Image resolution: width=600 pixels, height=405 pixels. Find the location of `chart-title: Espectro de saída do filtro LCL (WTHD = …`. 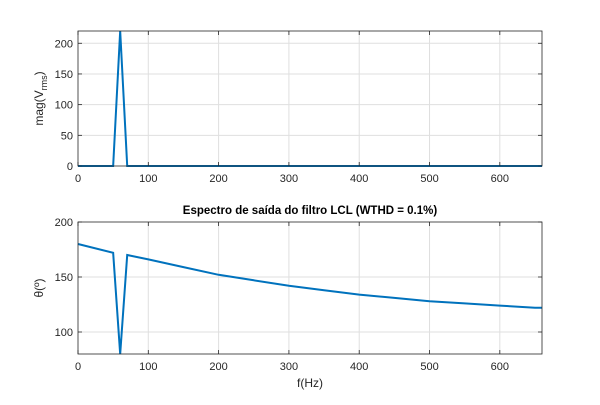

chart-title: Espectro de saída do filtro LCL (WTHD = … is located at coordinates (310, 211).